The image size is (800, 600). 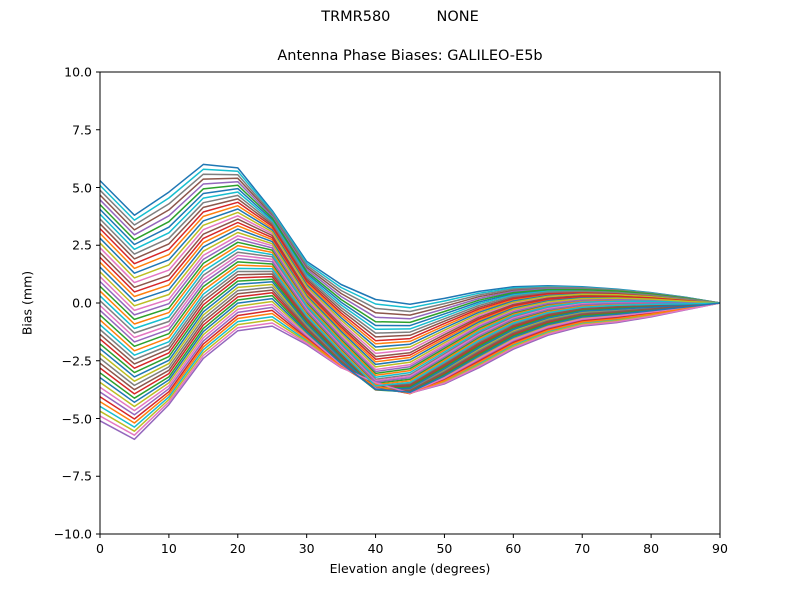 What do you see at coordinates (410, 568) in the screenshot?
I see `x-axis-label: Elevation angle (degrees)` at bounding box center [410, 568].